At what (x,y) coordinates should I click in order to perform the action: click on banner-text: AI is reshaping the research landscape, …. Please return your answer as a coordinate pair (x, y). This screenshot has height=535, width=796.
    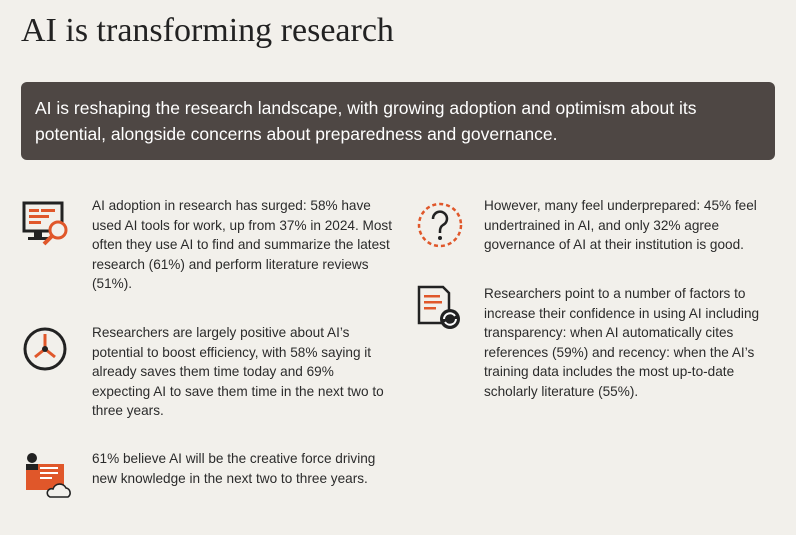
    Looking at the image, I should click on (366, 121).